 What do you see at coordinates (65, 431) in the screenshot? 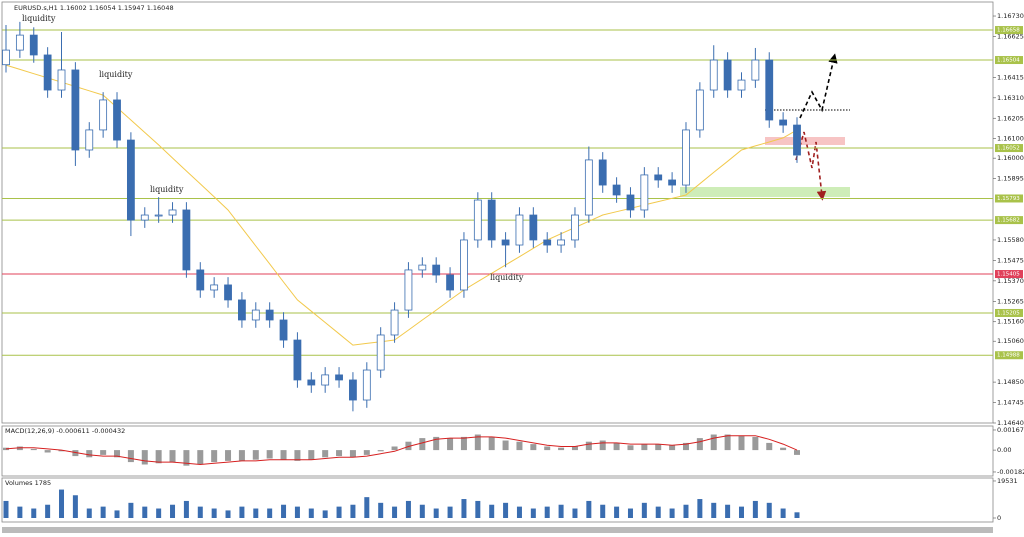
I see `macd-label: MACD(12,26,9) -0.000611 -0.000432` at bounding box center [65, 431].